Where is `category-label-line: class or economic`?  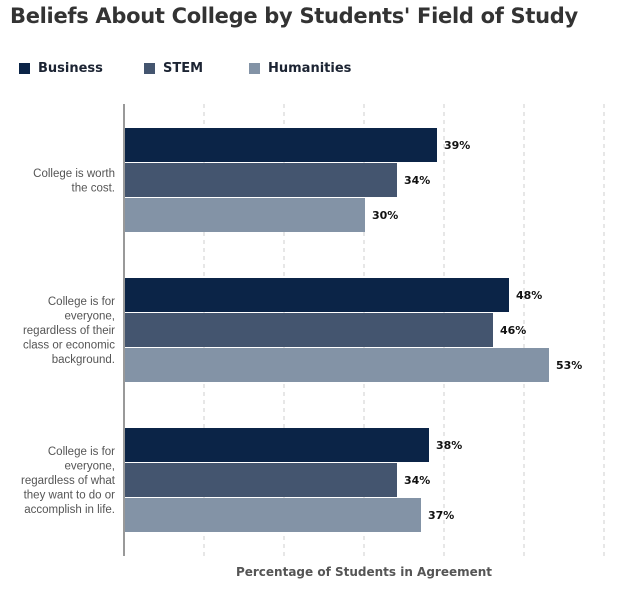
category-label-line: class or economic is located at coordinates (69, 346).